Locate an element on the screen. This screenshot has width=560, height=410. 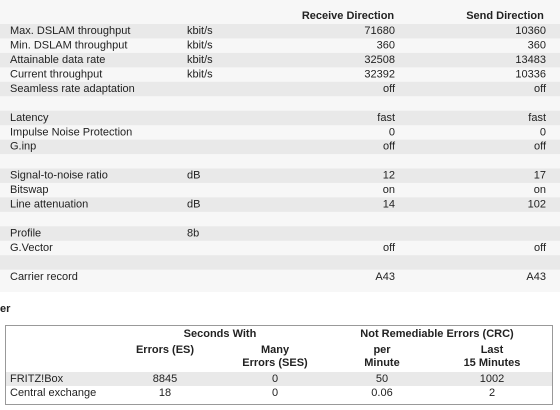
row-label: FRITZ!Box is located at coordinates (37, 379).